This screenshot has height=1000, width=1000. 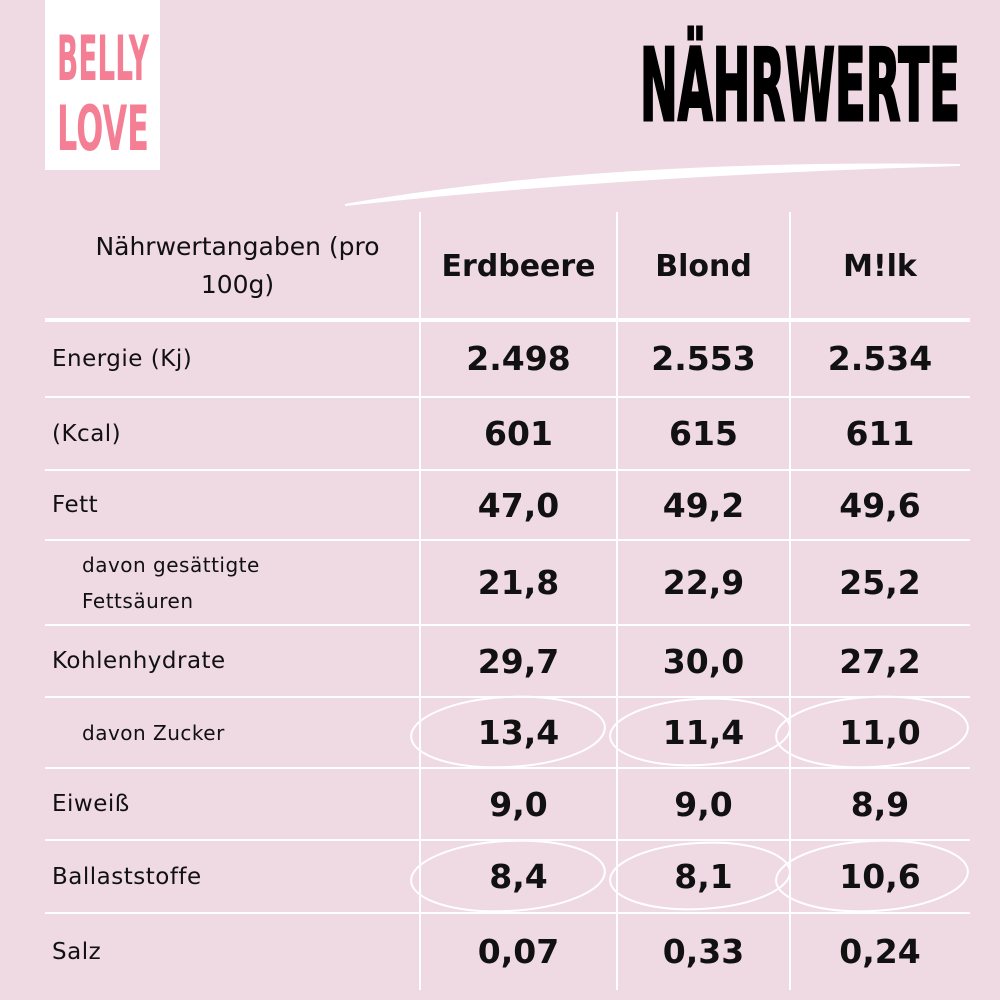 I want to click on value-cell: 8,9, so click(x=880, y=804).